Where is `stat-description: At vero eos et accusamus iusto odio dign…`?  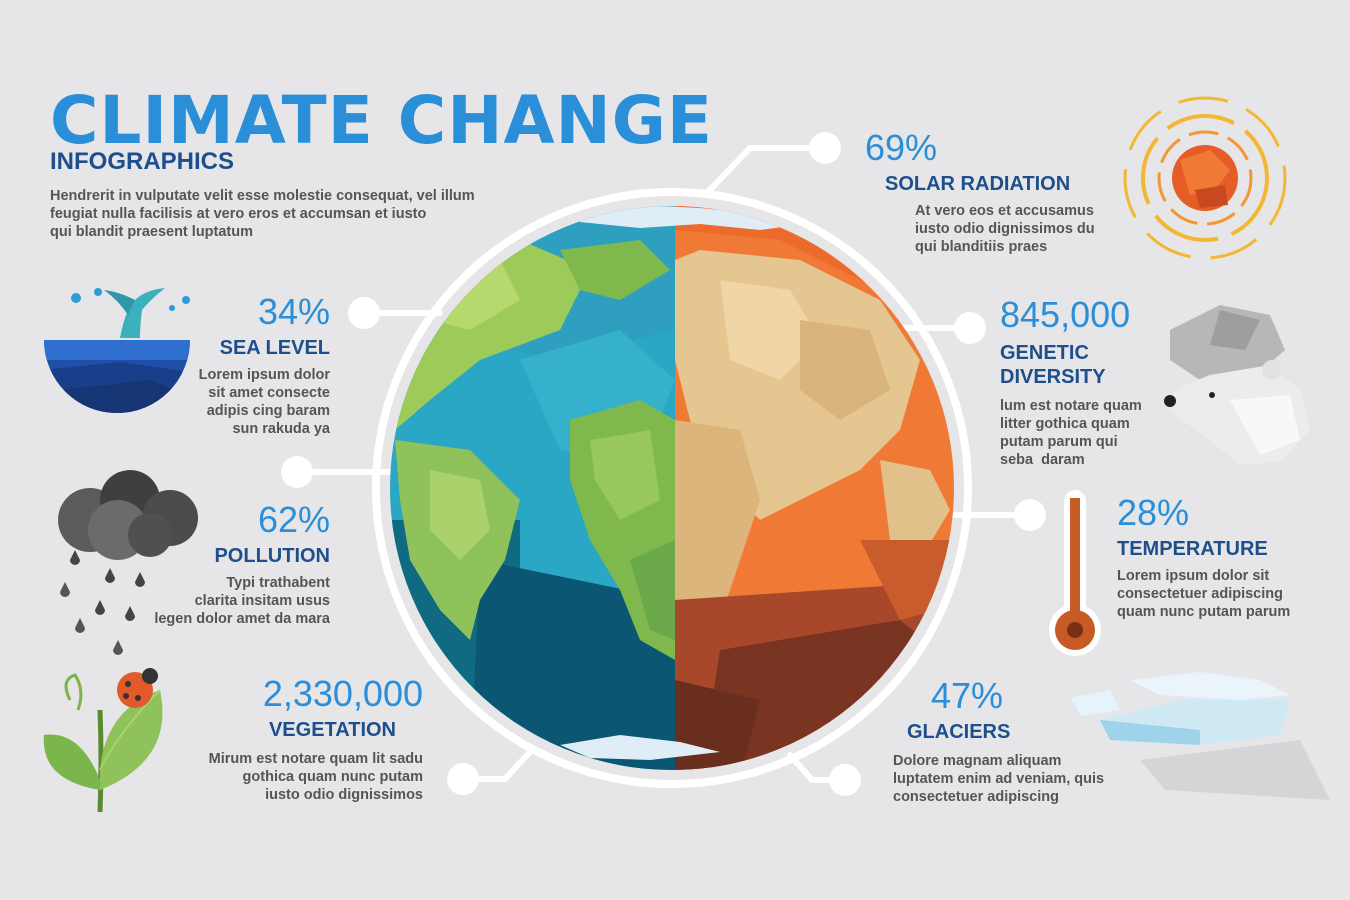
stat-description: At vero eos et accusamus iusto odio dign… is located at coordinates (1005, 229).